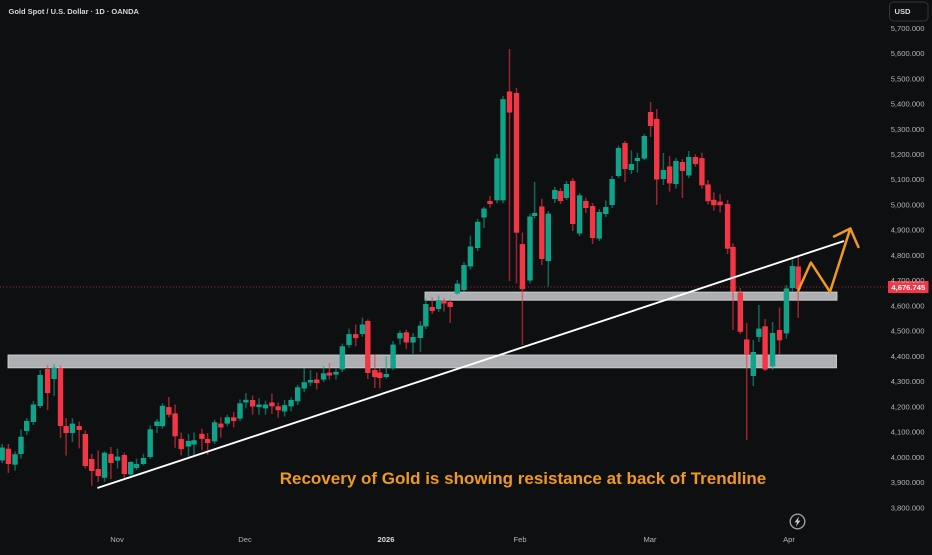  What do you see at coordinates (908, 507) in the screenshot?
I see `svg-text: 3,800.000` at bounding box center [908, 507].